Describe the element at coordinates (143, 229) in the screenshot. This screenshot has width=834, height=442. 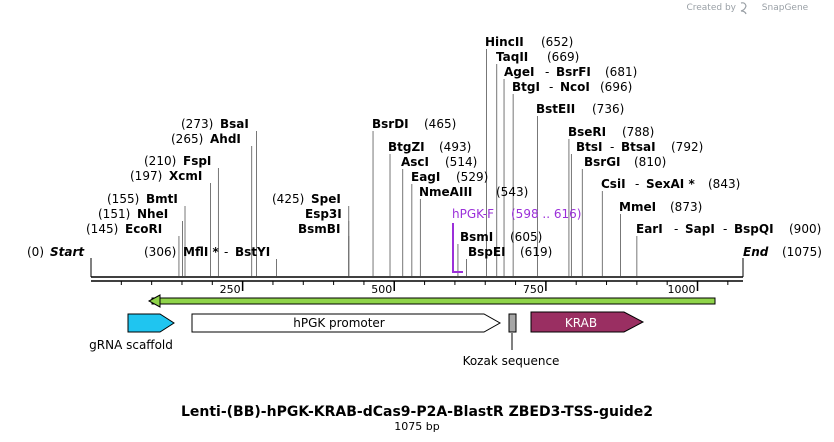
I see `site-label: EcoRI` at that location.